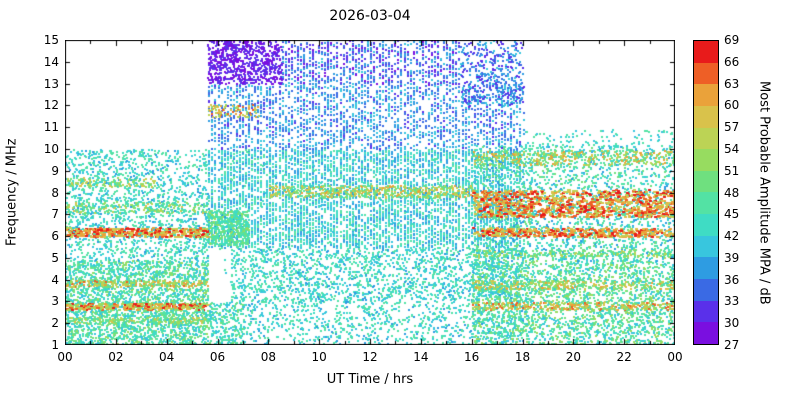 This screenshot has height=400, width=800. What do you see at coordinates (732, 236) in the screenshot?
I see `colorbar-tick-label: 42` at bounding box center [732, 236].